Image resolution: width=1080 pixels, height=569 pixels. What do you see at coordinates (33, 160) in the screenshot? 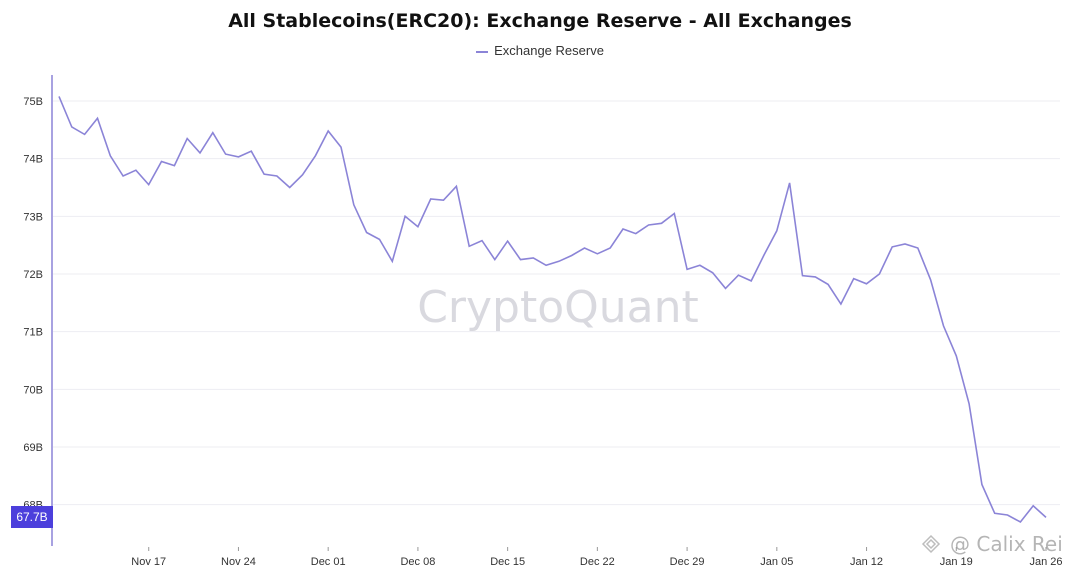
I see `y-tick-label: 74B` at bounding box center [33, 160].